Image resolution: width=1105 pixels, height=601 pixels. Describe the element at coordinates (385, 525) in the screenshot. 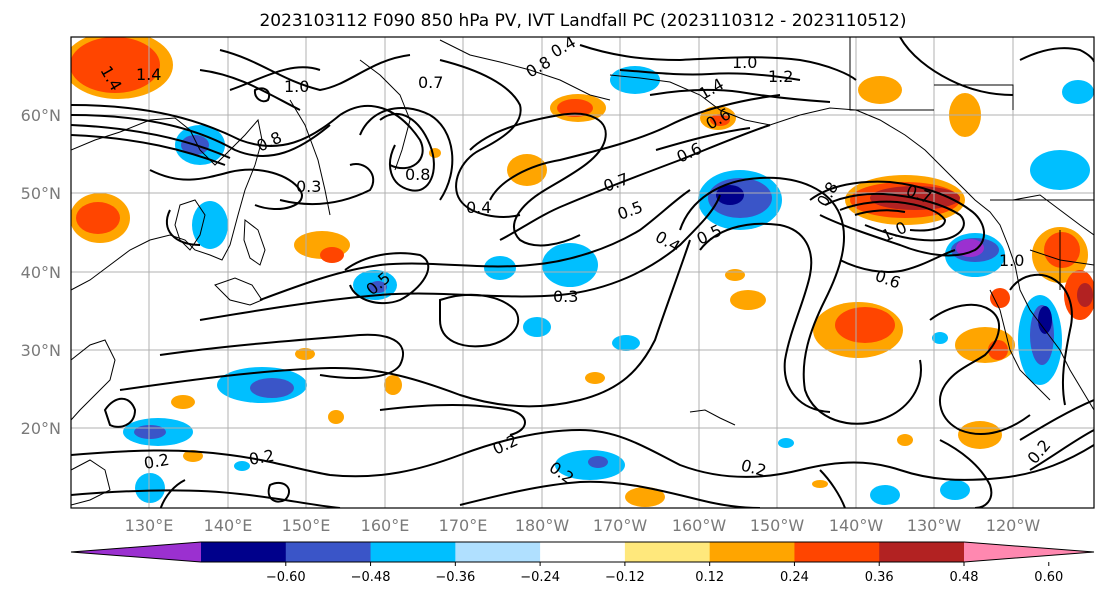

I see `lon-label: 160°E` at that location.